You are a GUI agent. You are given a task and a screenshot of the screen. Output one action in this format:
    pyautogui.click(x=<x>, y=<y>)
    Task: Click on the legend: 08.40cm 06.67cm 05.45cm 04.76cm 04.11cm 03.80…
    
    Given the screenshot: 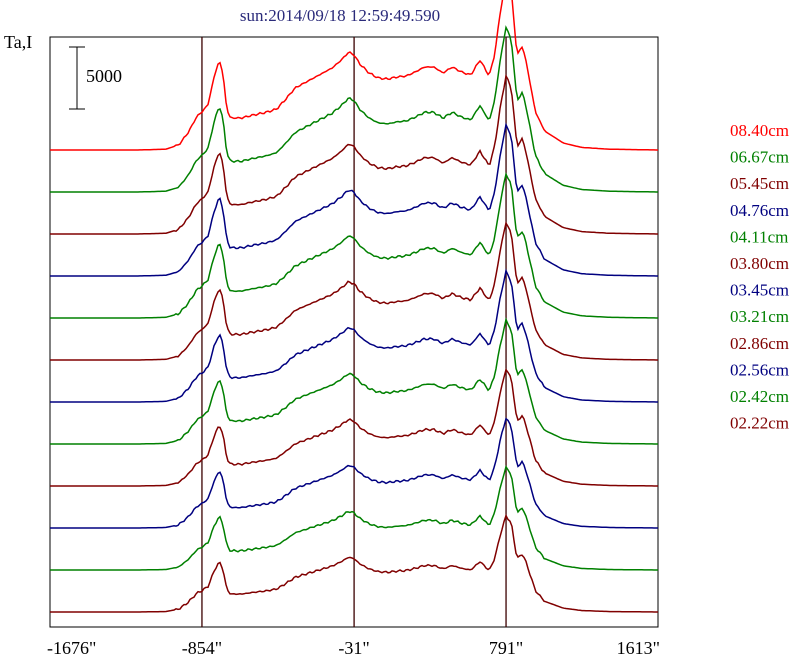 What is the action you would take?
    pyautogui.click(x=759, y=277)
    